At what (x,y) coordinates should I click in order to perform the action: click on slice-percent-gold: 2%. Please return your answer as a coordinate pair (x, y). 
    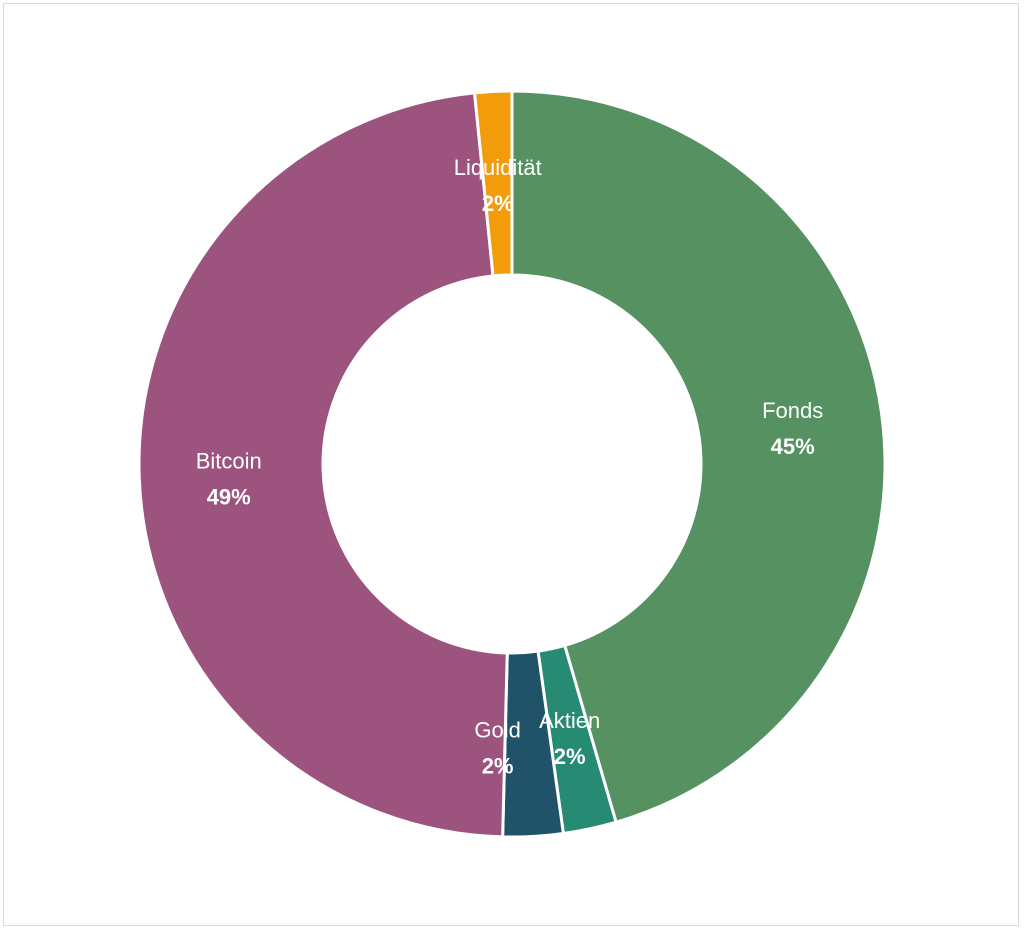
    Looking at the image, I should click on (498, 766).